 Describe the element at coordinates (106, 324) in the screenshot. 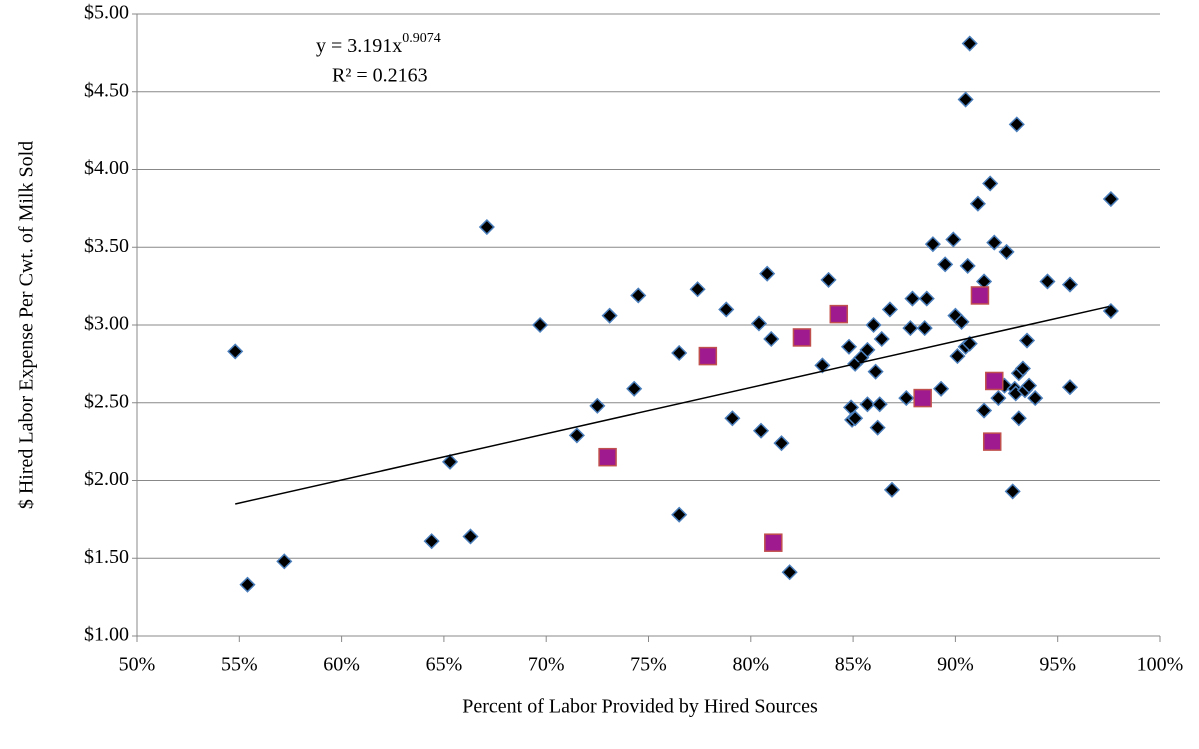

I see `y-tick-label: $3.00` at that location.